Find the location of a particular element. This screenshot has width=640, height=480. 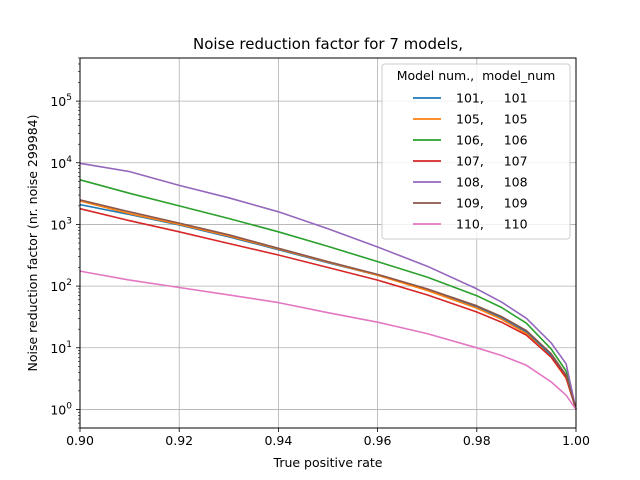

legend-label: 110, 110 is located at coordinates (492, 224).